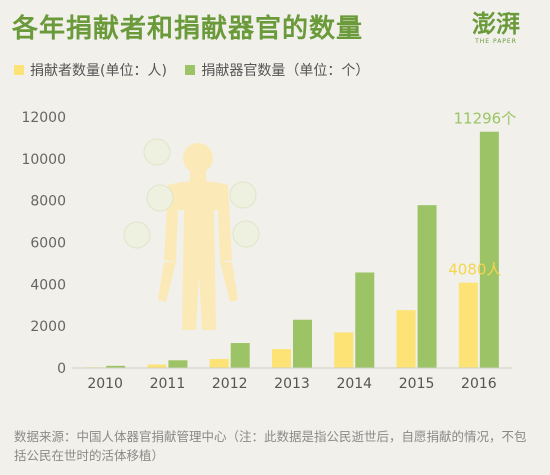 This screenshot has width=550, height=475. I want to click on legend-swatch-organs, so click(190, 70).